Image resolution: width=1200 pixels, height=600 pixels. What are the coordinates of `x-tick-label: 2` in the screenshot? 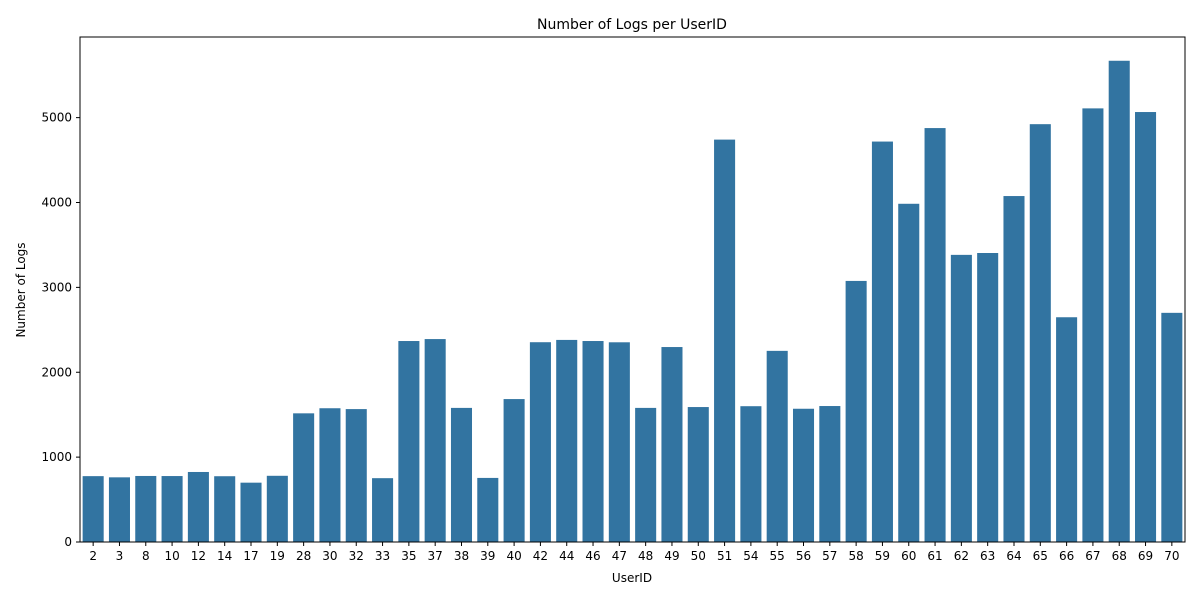 It's located at (93, 556).